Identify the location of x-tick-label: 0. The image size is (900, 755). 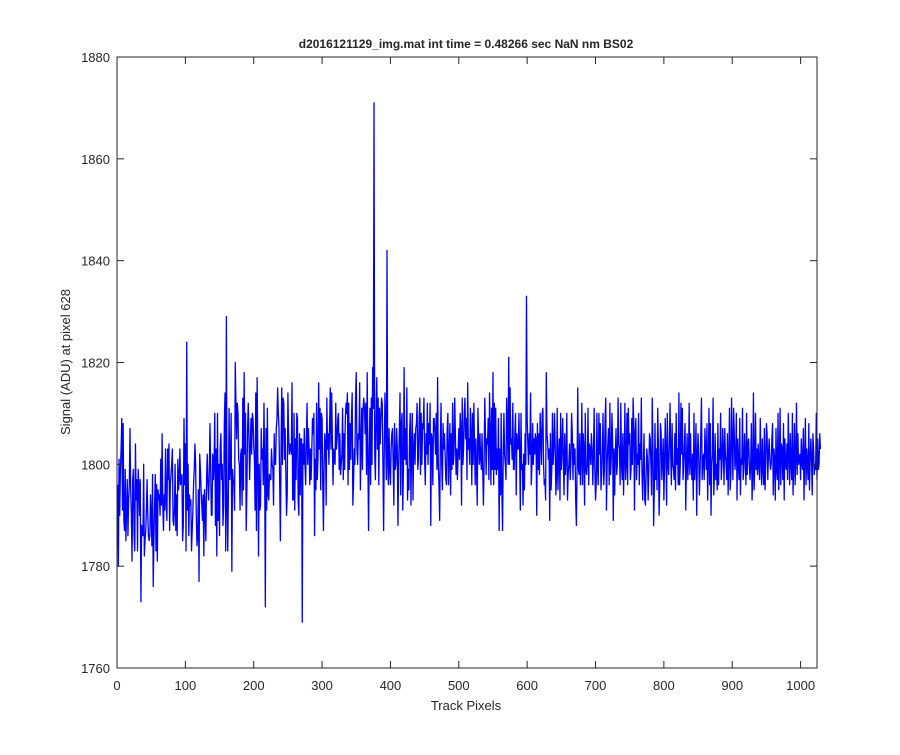
(116, 685).